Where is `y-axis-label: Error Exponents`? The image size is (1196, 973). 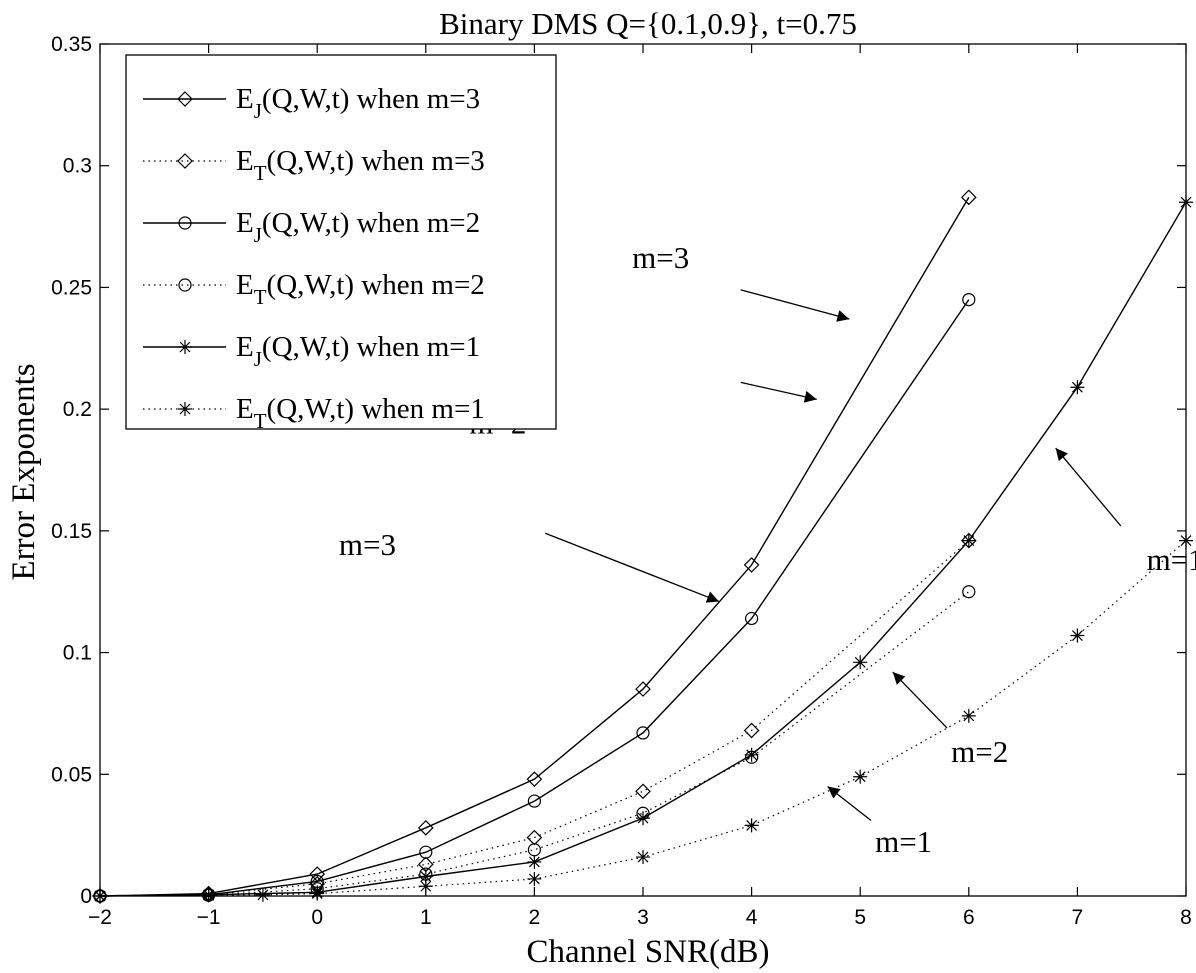 y-axis-label: Error Exponents is located at coordinates (24, 471).